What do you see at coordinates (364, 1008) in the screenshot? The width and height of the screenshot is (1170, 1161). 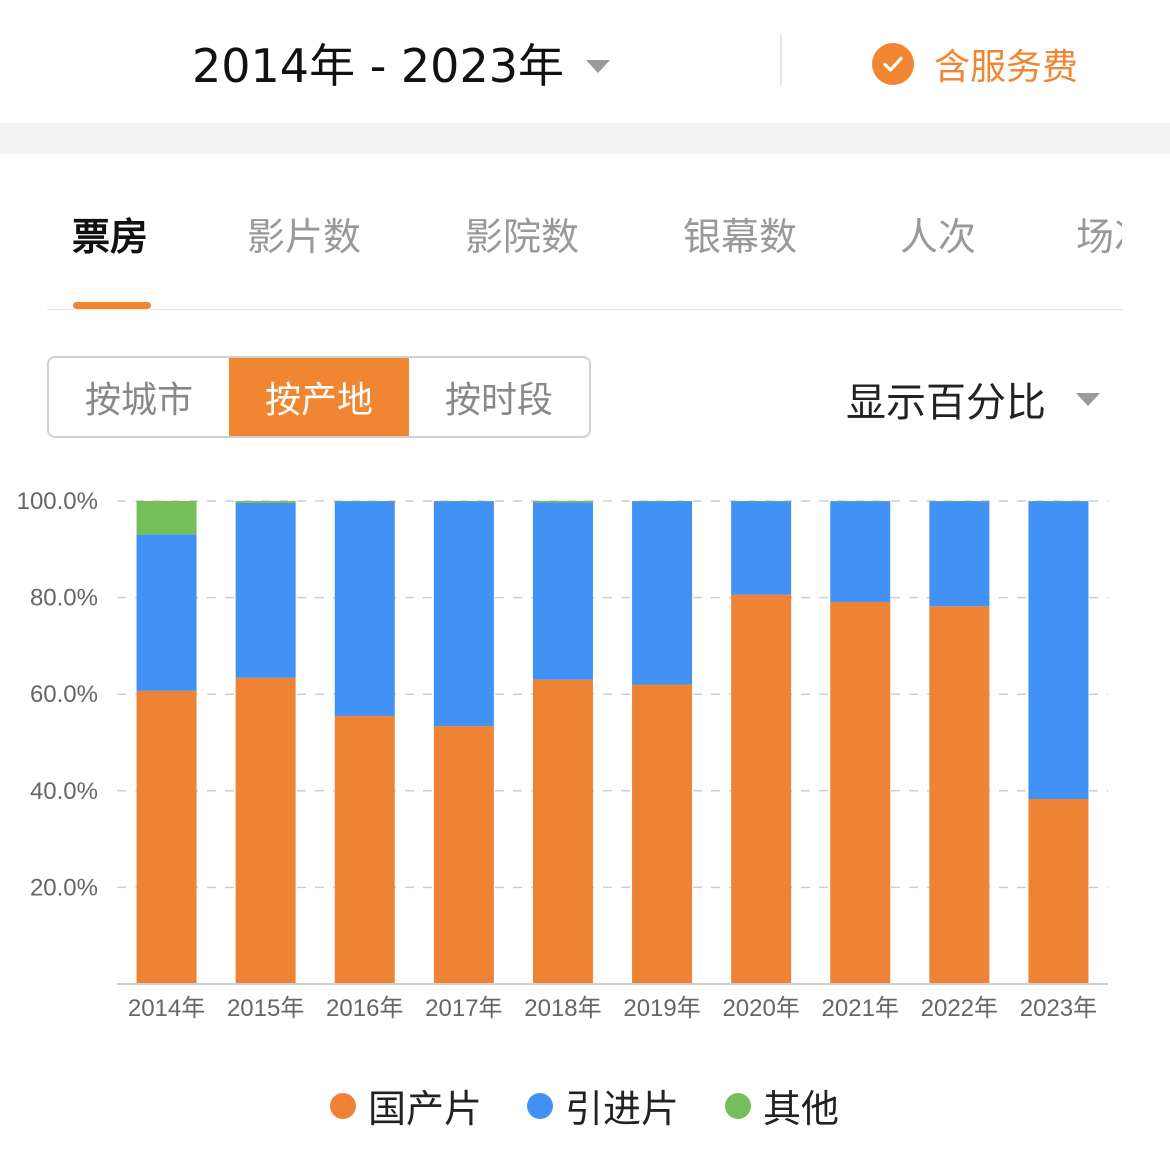 I see `x-tick-label: 2016年` at bounding box center [364, 1008].